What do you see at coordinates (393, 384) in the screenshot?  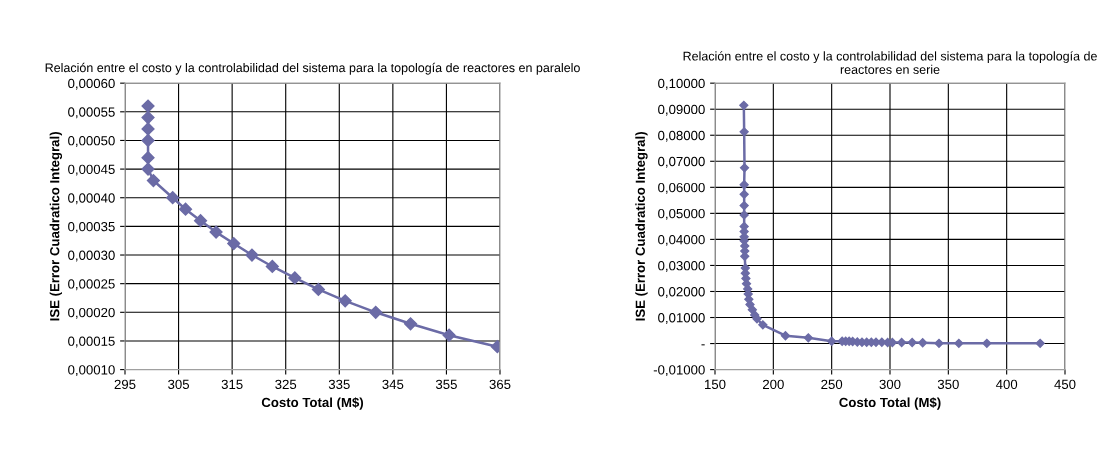 I see `x-tick-label: 345` at bounding box center [393, 384].